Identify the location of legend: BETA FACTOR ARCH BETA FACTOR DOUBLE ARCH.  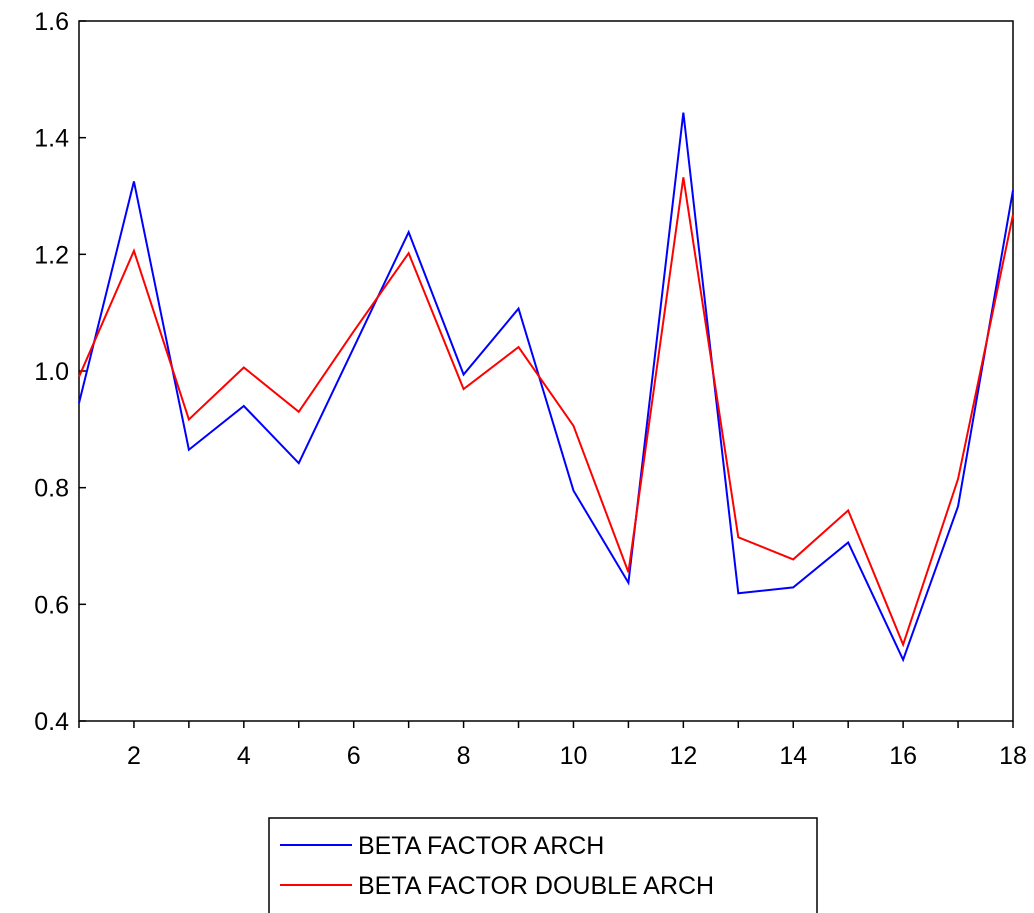
(543, 865).